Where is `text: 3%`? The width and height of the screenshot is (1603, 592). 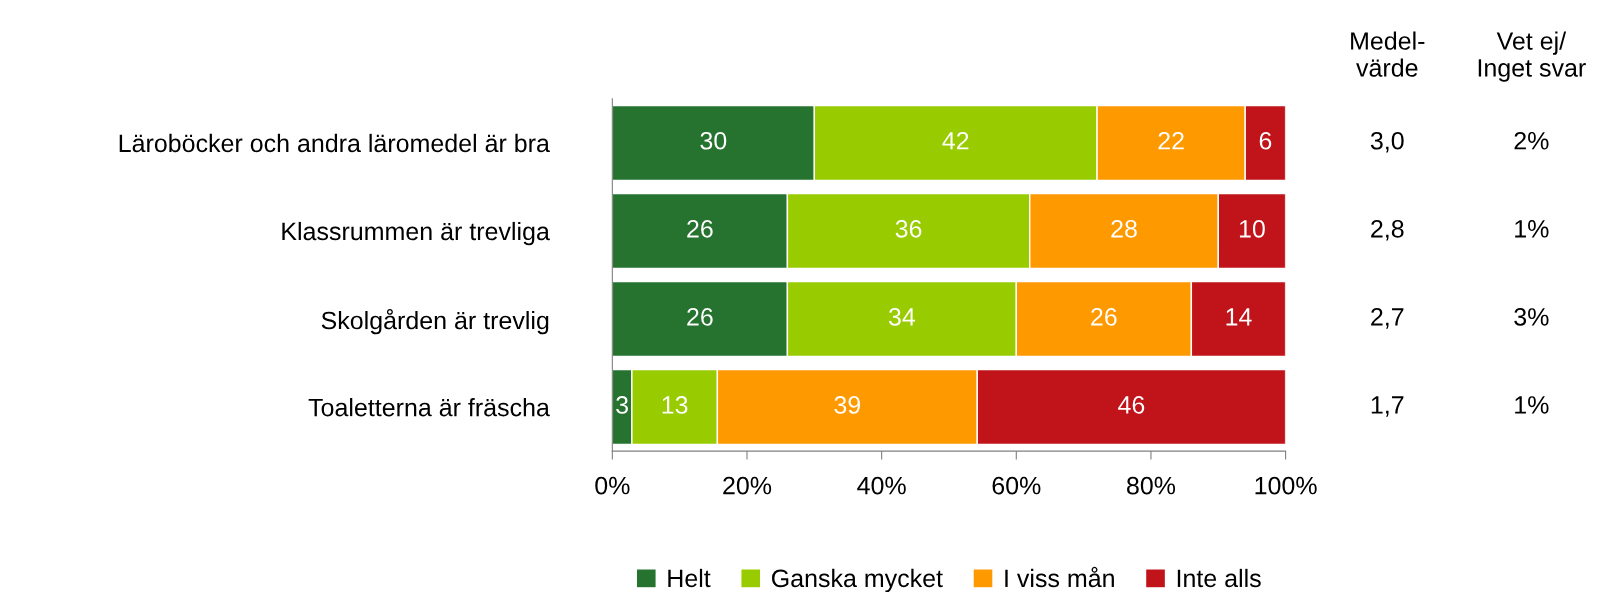
text: 3% is located at coordinates (1531, 317).